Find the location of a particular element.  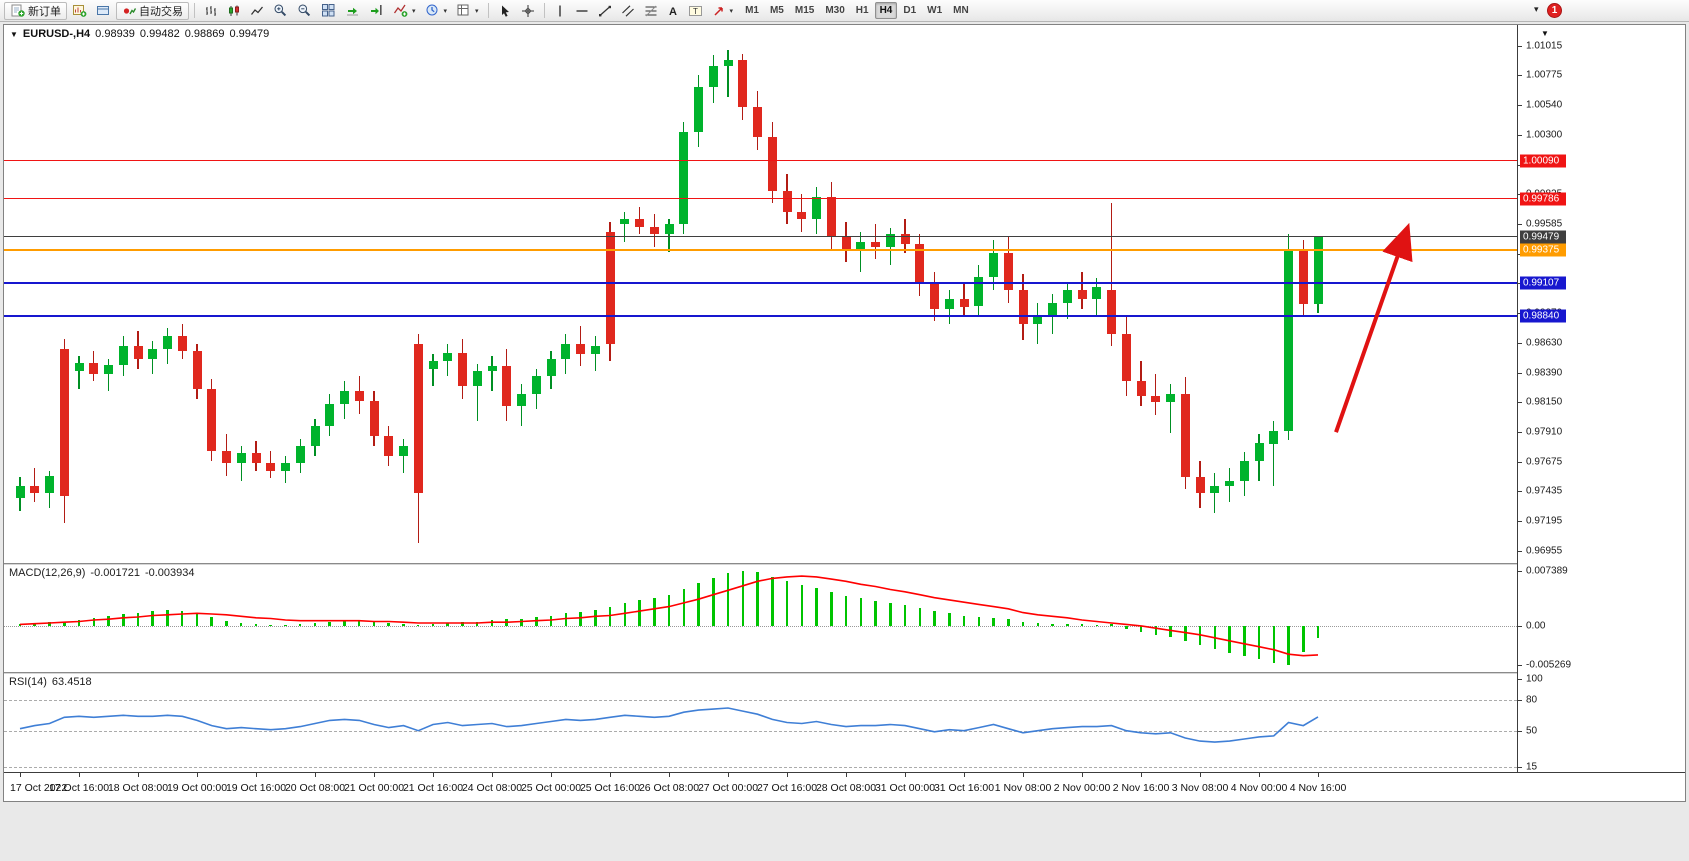

timeframe-d1: D1 is located at coordinates (909, 10).